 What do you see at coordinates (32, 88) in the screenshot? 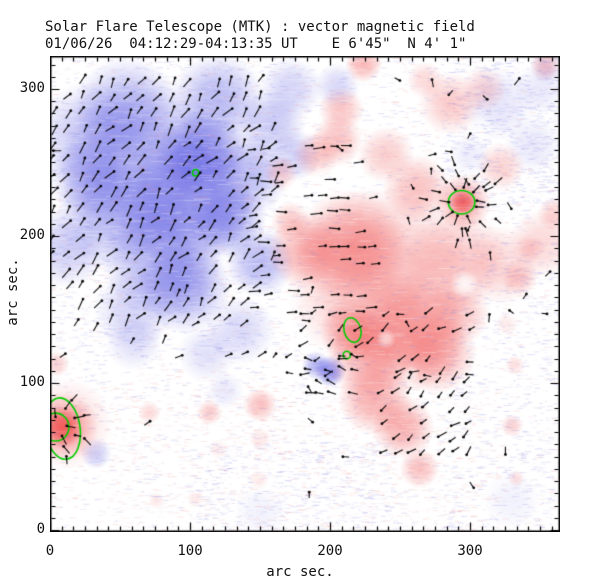
I see `y-tick-label-300: 300` at bounding box center [32, 88].